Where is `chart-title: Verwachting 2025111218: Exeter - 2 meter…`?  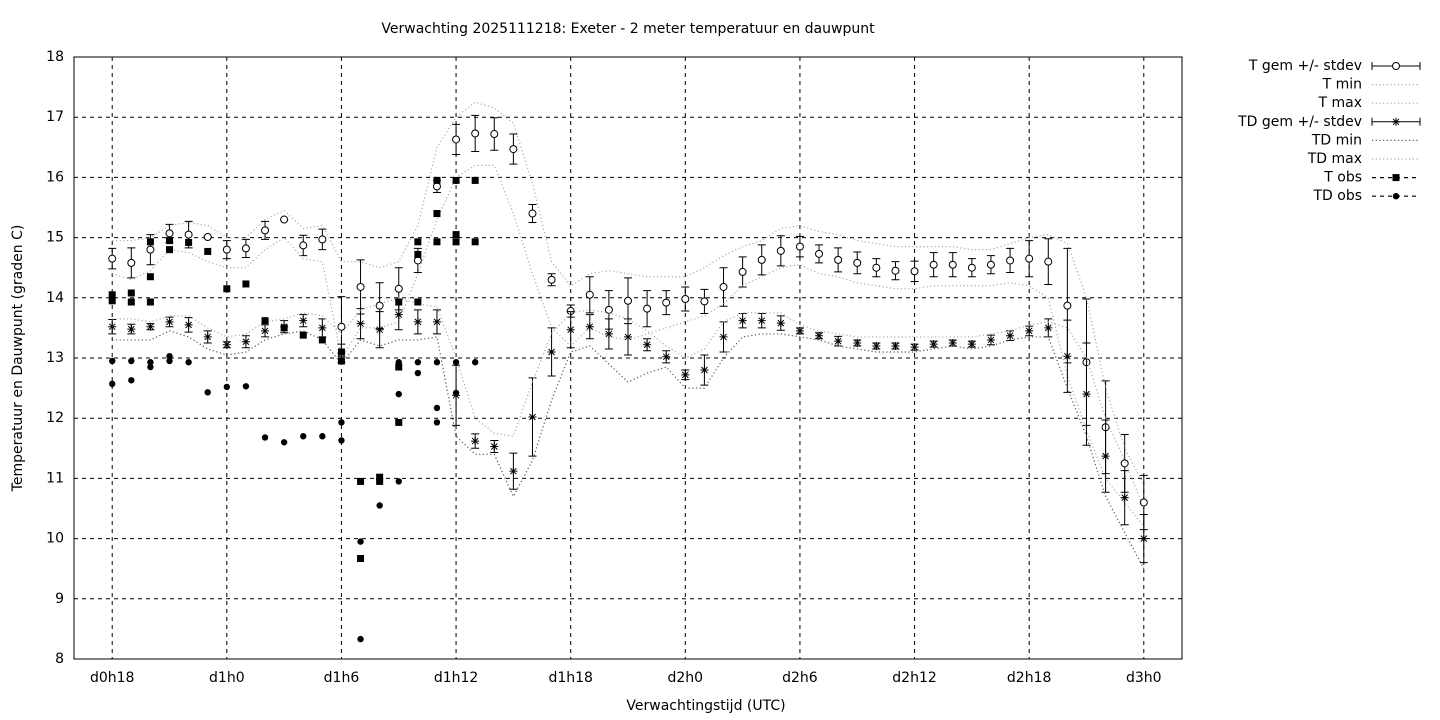
chart-title: Verwachting 2025111218: Exeter - 2 meter… is located at coordinates (628, 29).